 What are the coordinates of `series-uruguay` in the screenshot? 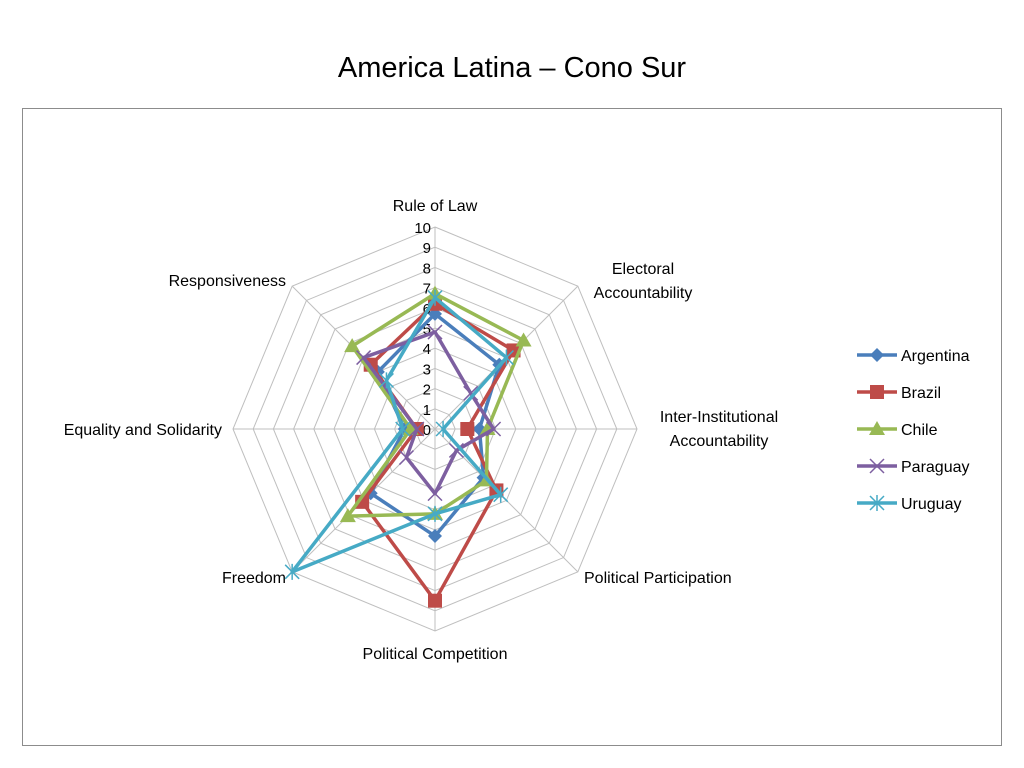 It's located at (399, 434).